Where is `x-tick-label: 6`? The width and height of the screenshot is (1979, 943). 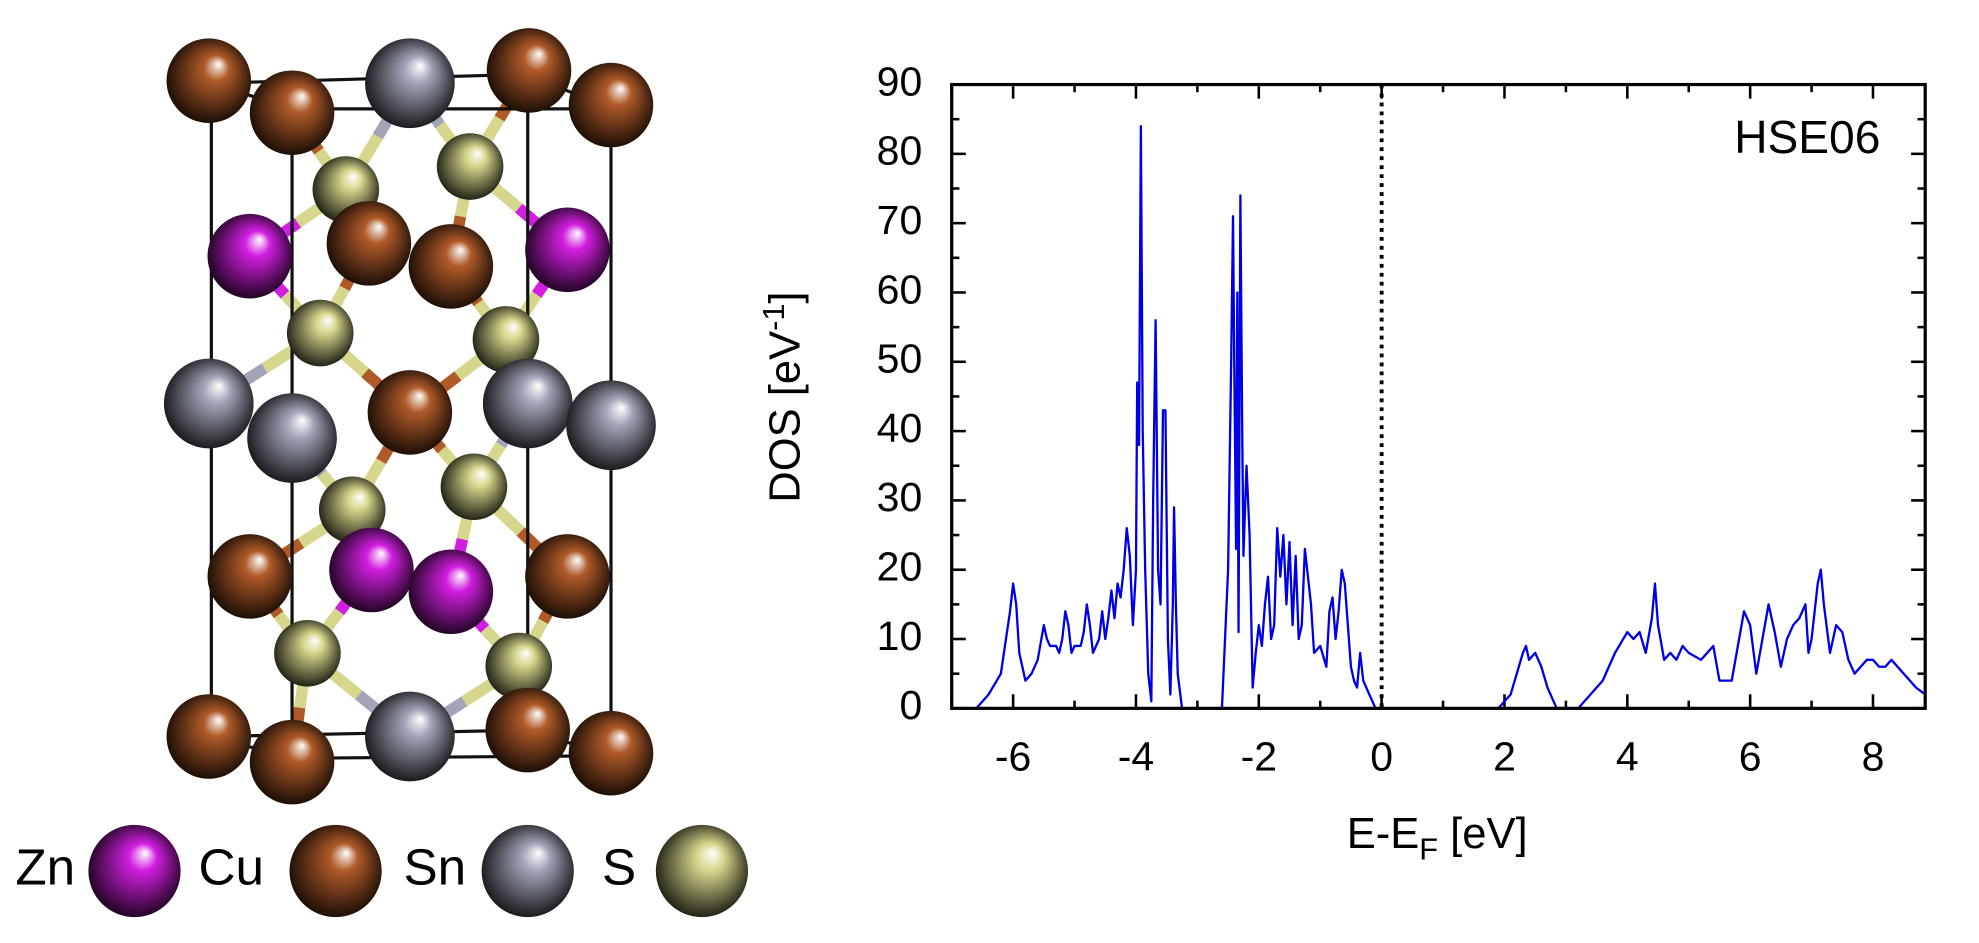 x-tick-label: 6 is located at coordinates (1750, 756).